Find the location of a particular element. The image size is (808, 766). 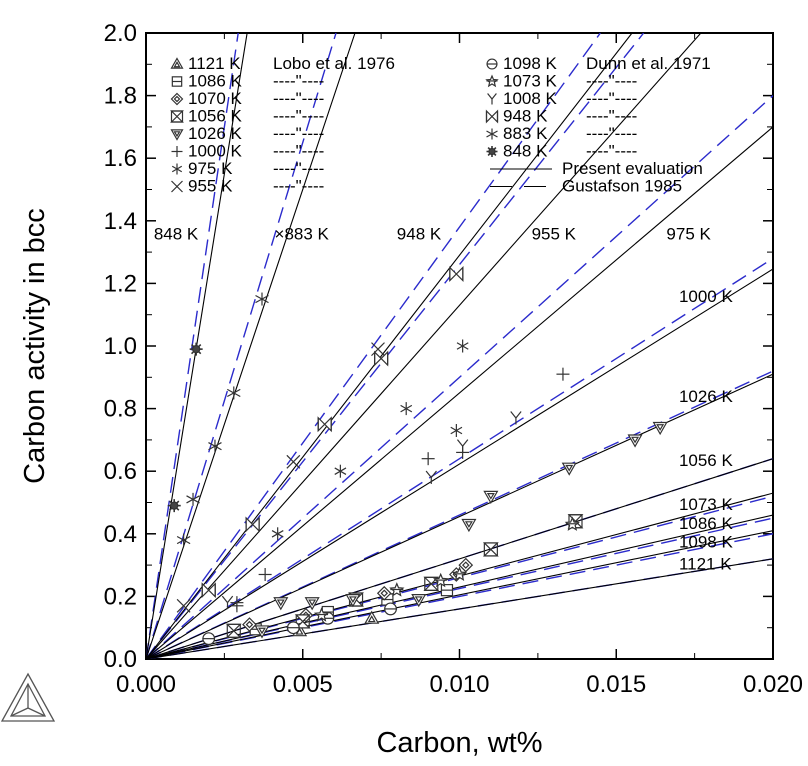

legend-line-label-1: Gustafson 1985 is located at coordinates (622, 186).